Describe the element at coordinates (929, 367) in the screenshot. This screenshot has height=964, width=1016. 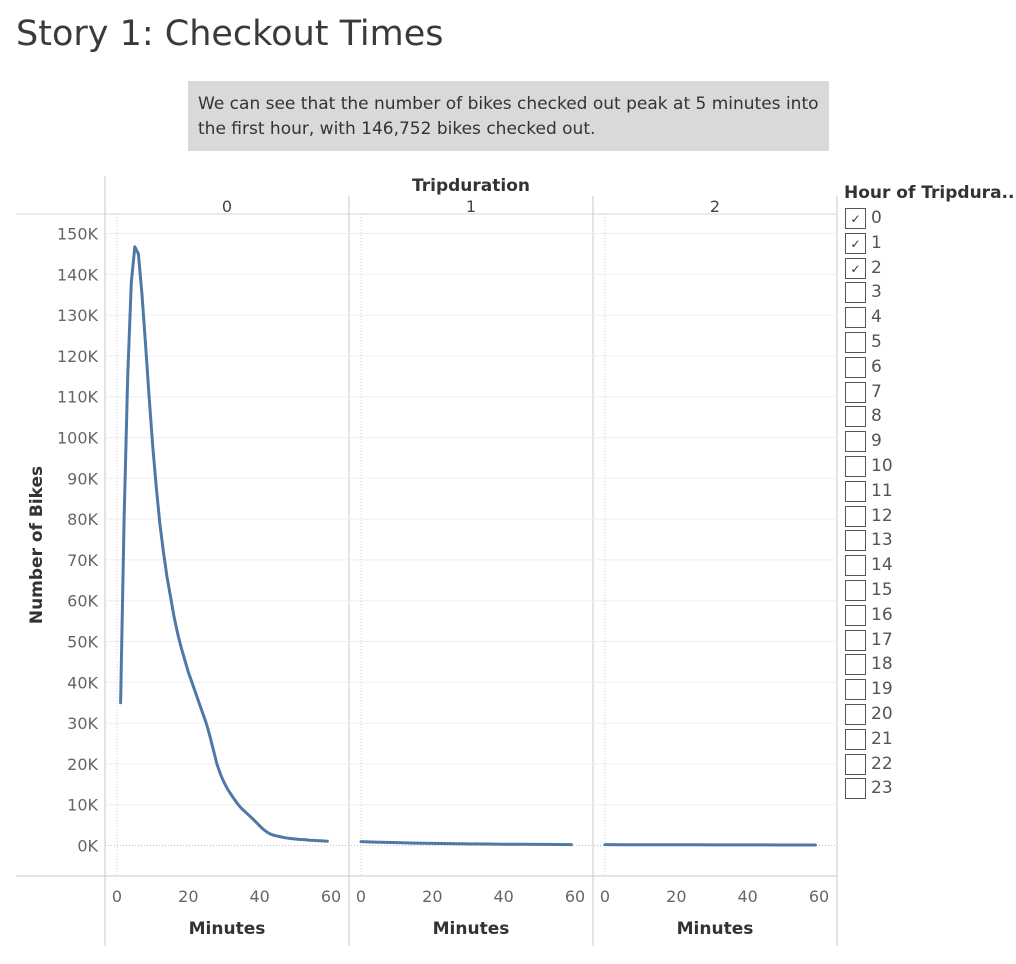
I see `legend-item-hour-6: 6` at that location.